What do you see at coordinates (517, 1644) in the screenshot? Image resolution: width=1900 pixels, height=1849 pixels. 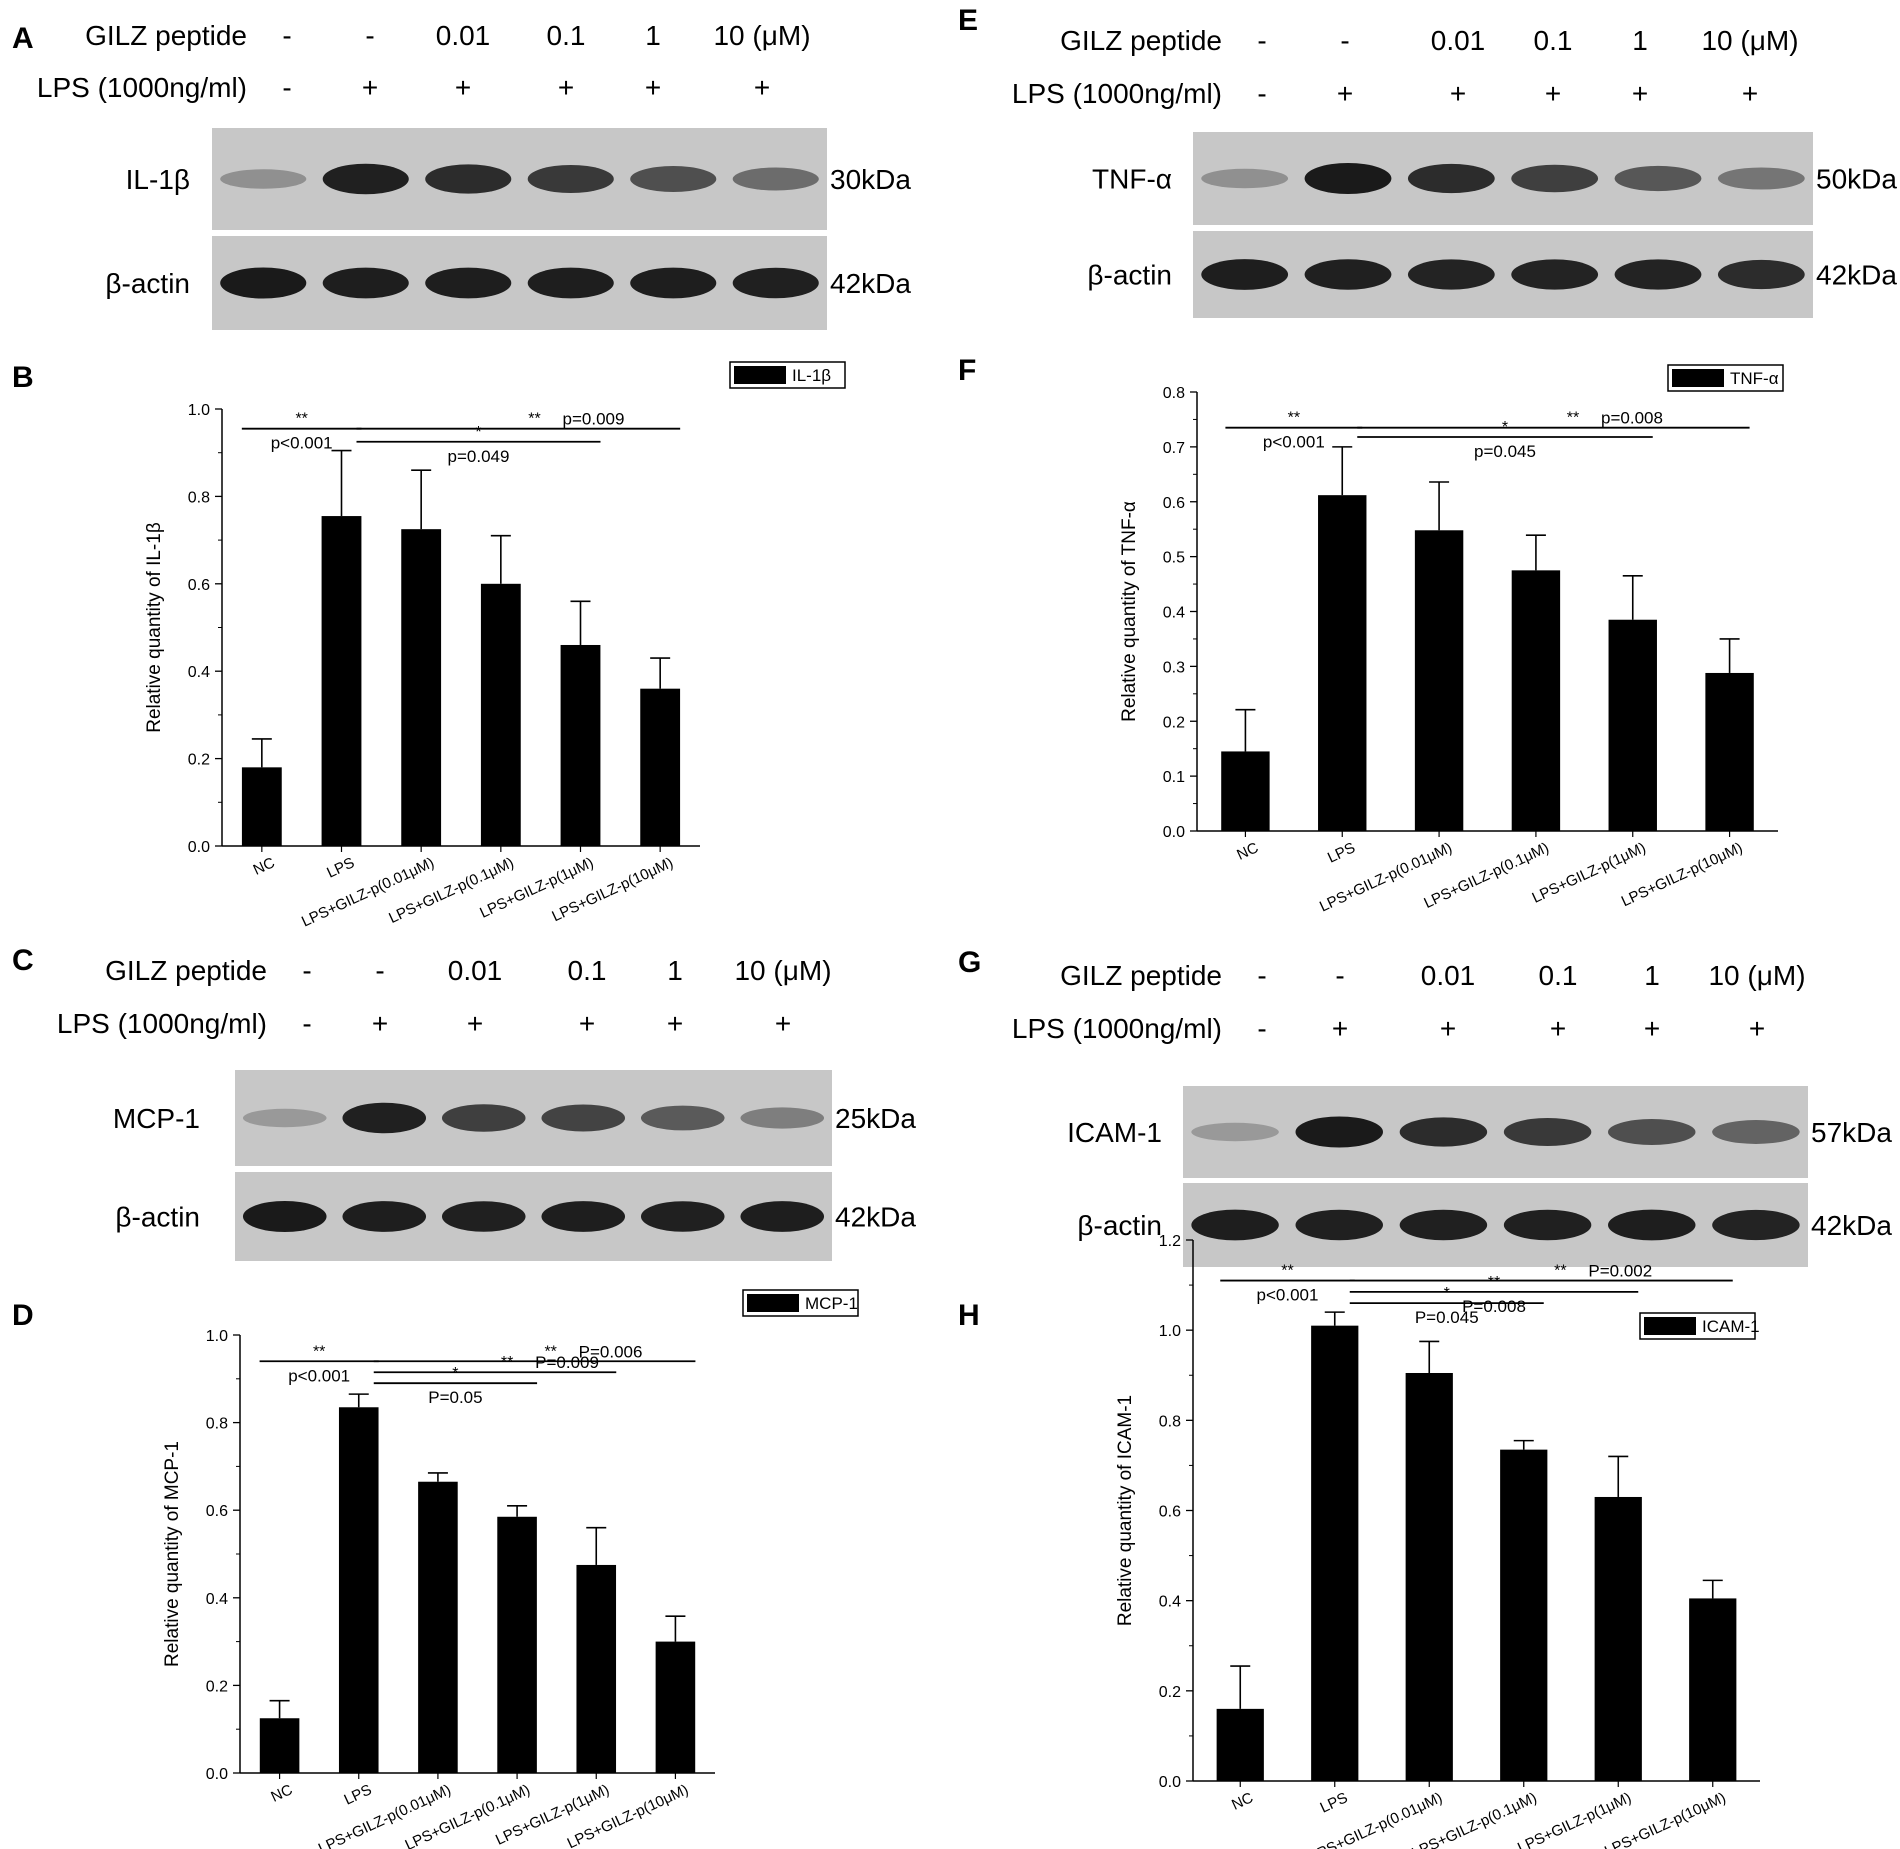 I see `bar-LPS+GILZ-p(0.1μM)` at bounding box center [517, 1644].